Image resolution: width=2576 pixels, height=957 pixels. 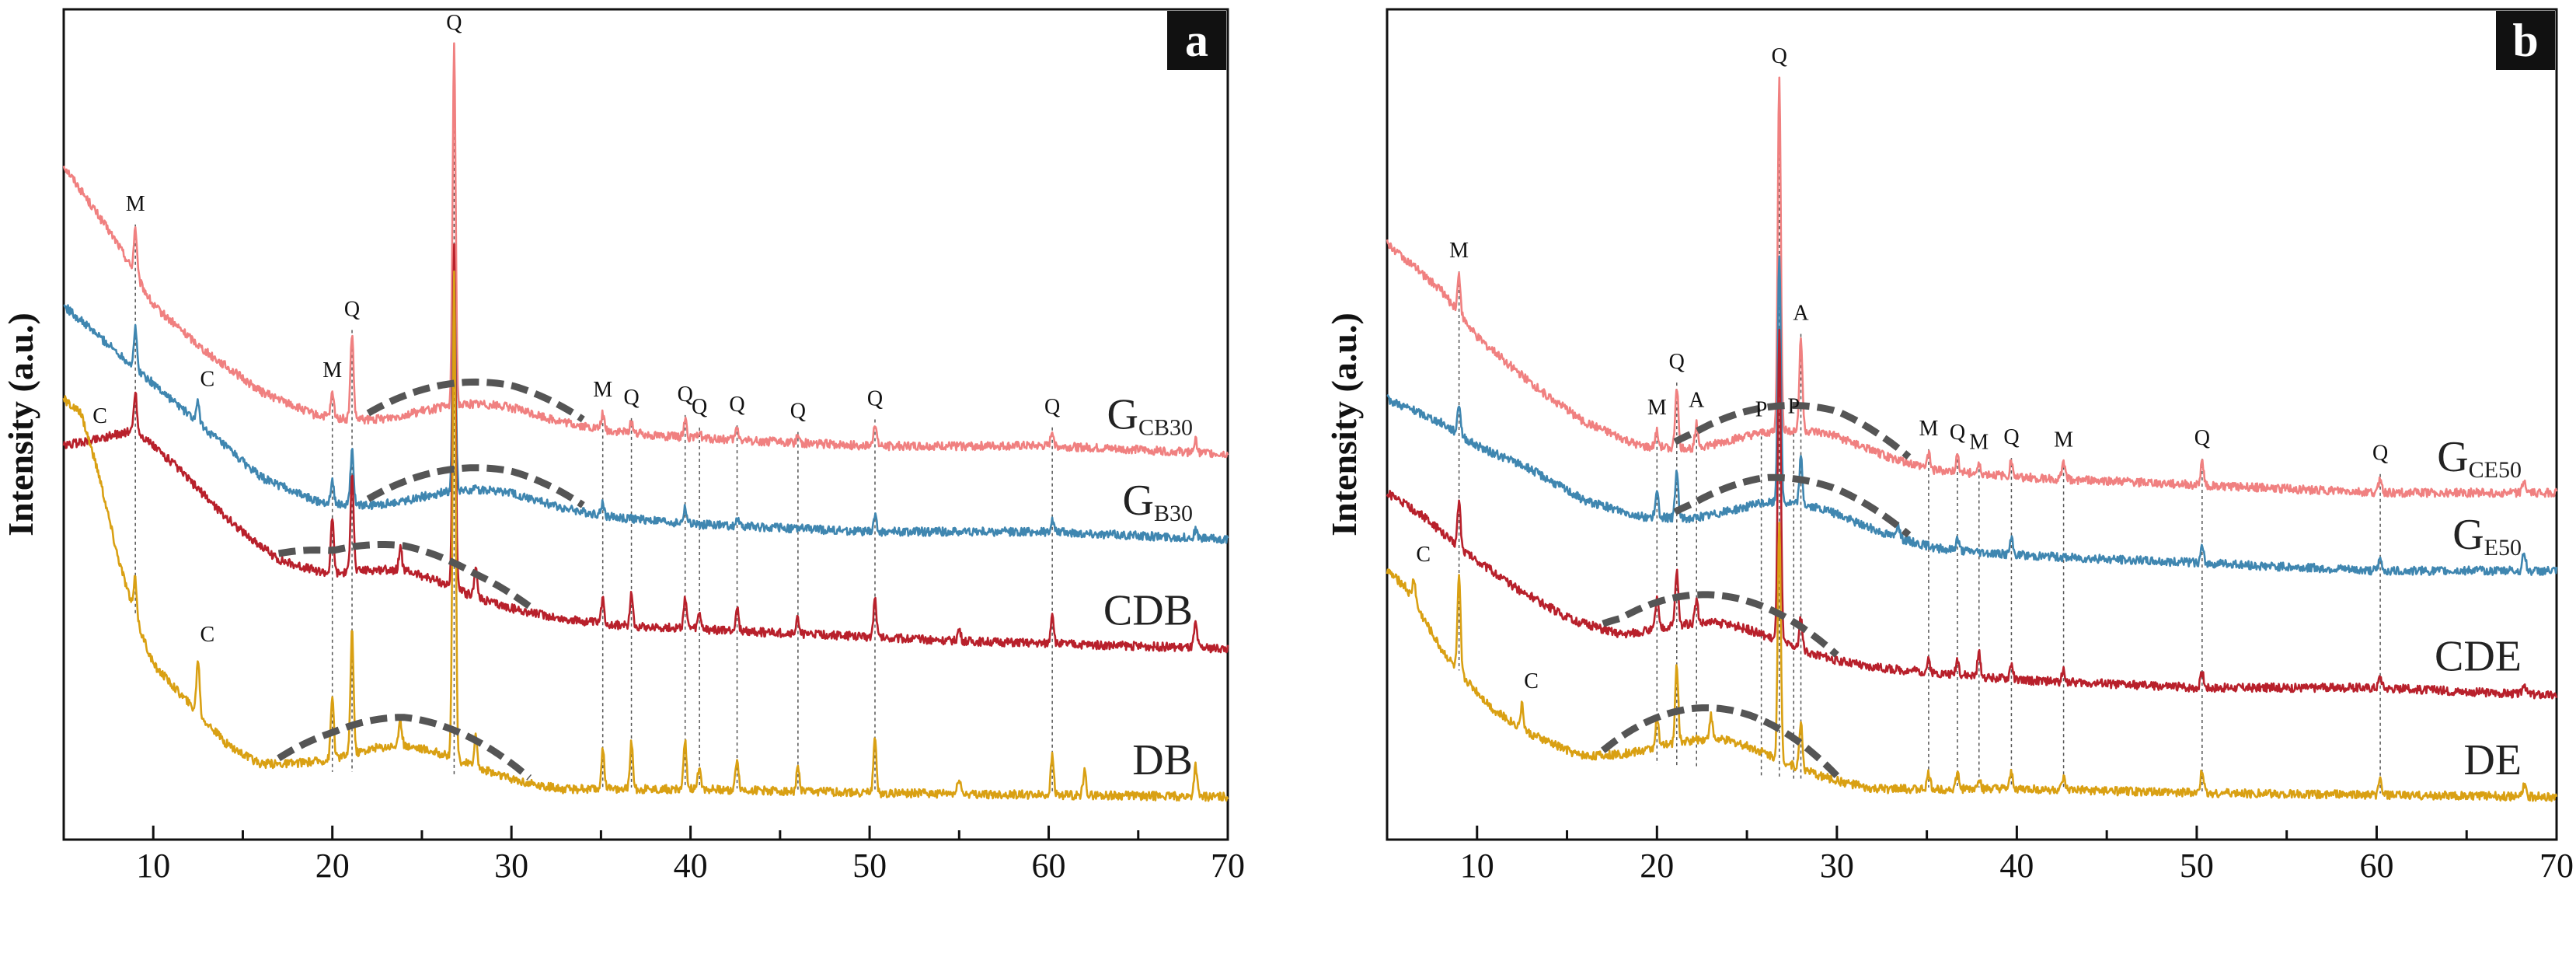 What do you see at coordinates (1158, 501) in the screenshot?
I see `series-label-gb30: GB30` at bounding box center [1158, 501].